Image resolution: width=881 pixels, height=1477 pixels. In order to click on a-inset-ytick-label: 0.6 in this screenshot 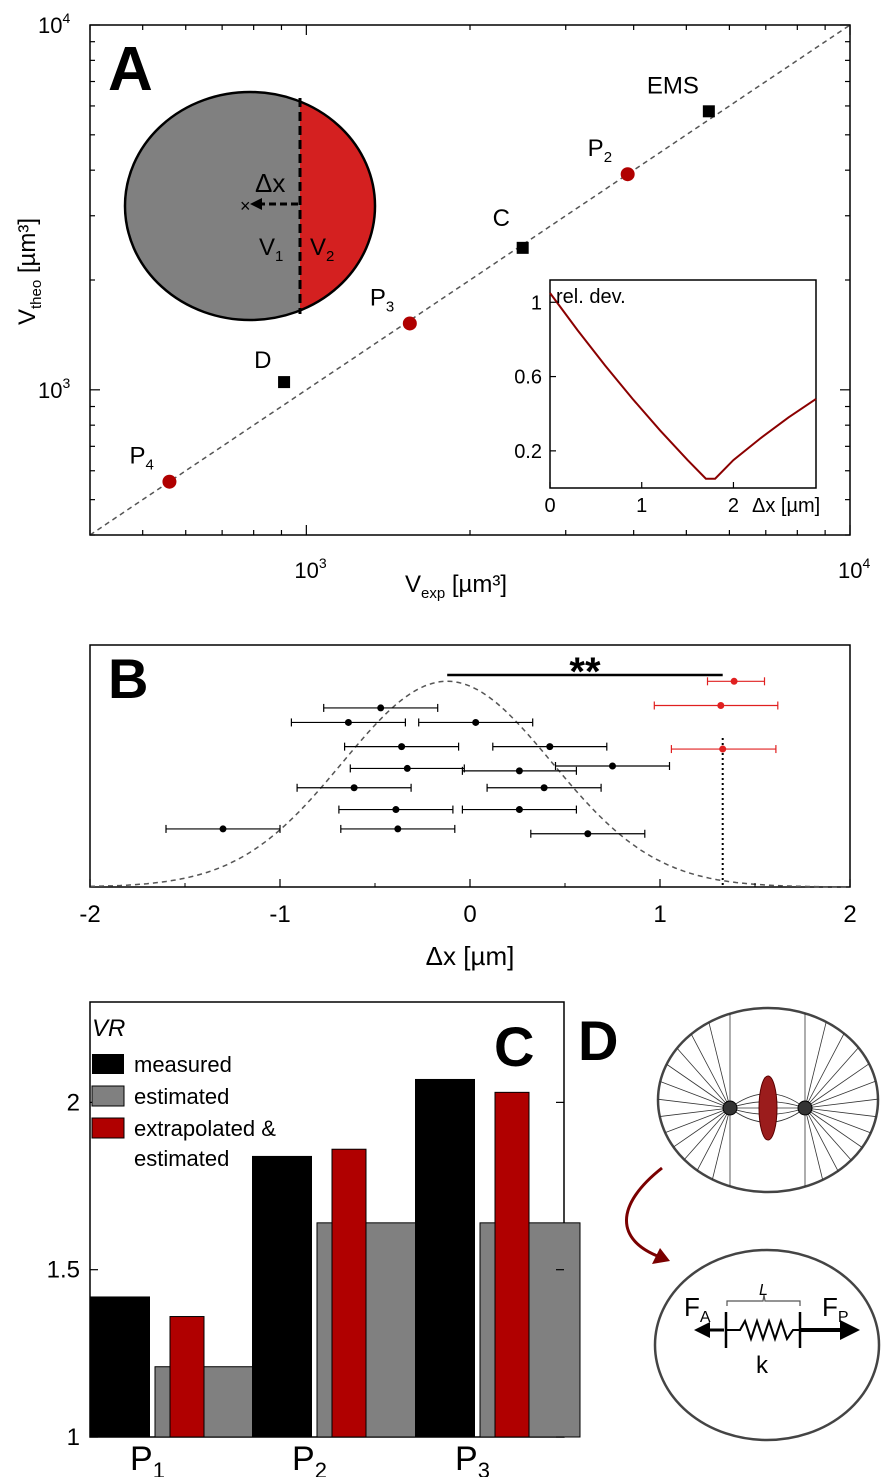, I will do `click(528, 378)`.